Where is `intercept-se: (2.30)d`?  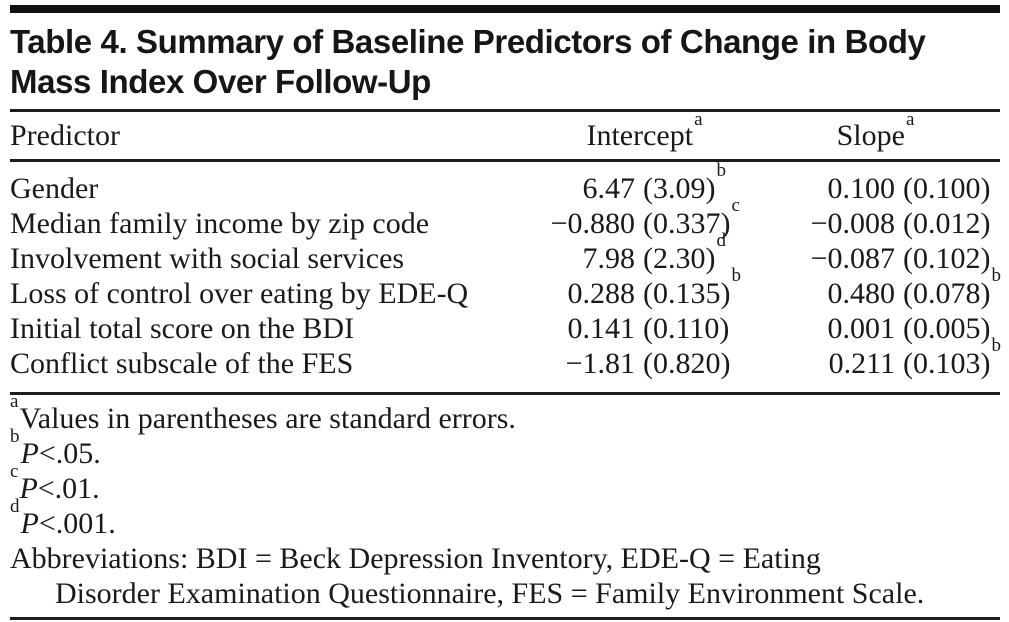
intercept-se: (2.30)d is located at coordinates (684, 253).